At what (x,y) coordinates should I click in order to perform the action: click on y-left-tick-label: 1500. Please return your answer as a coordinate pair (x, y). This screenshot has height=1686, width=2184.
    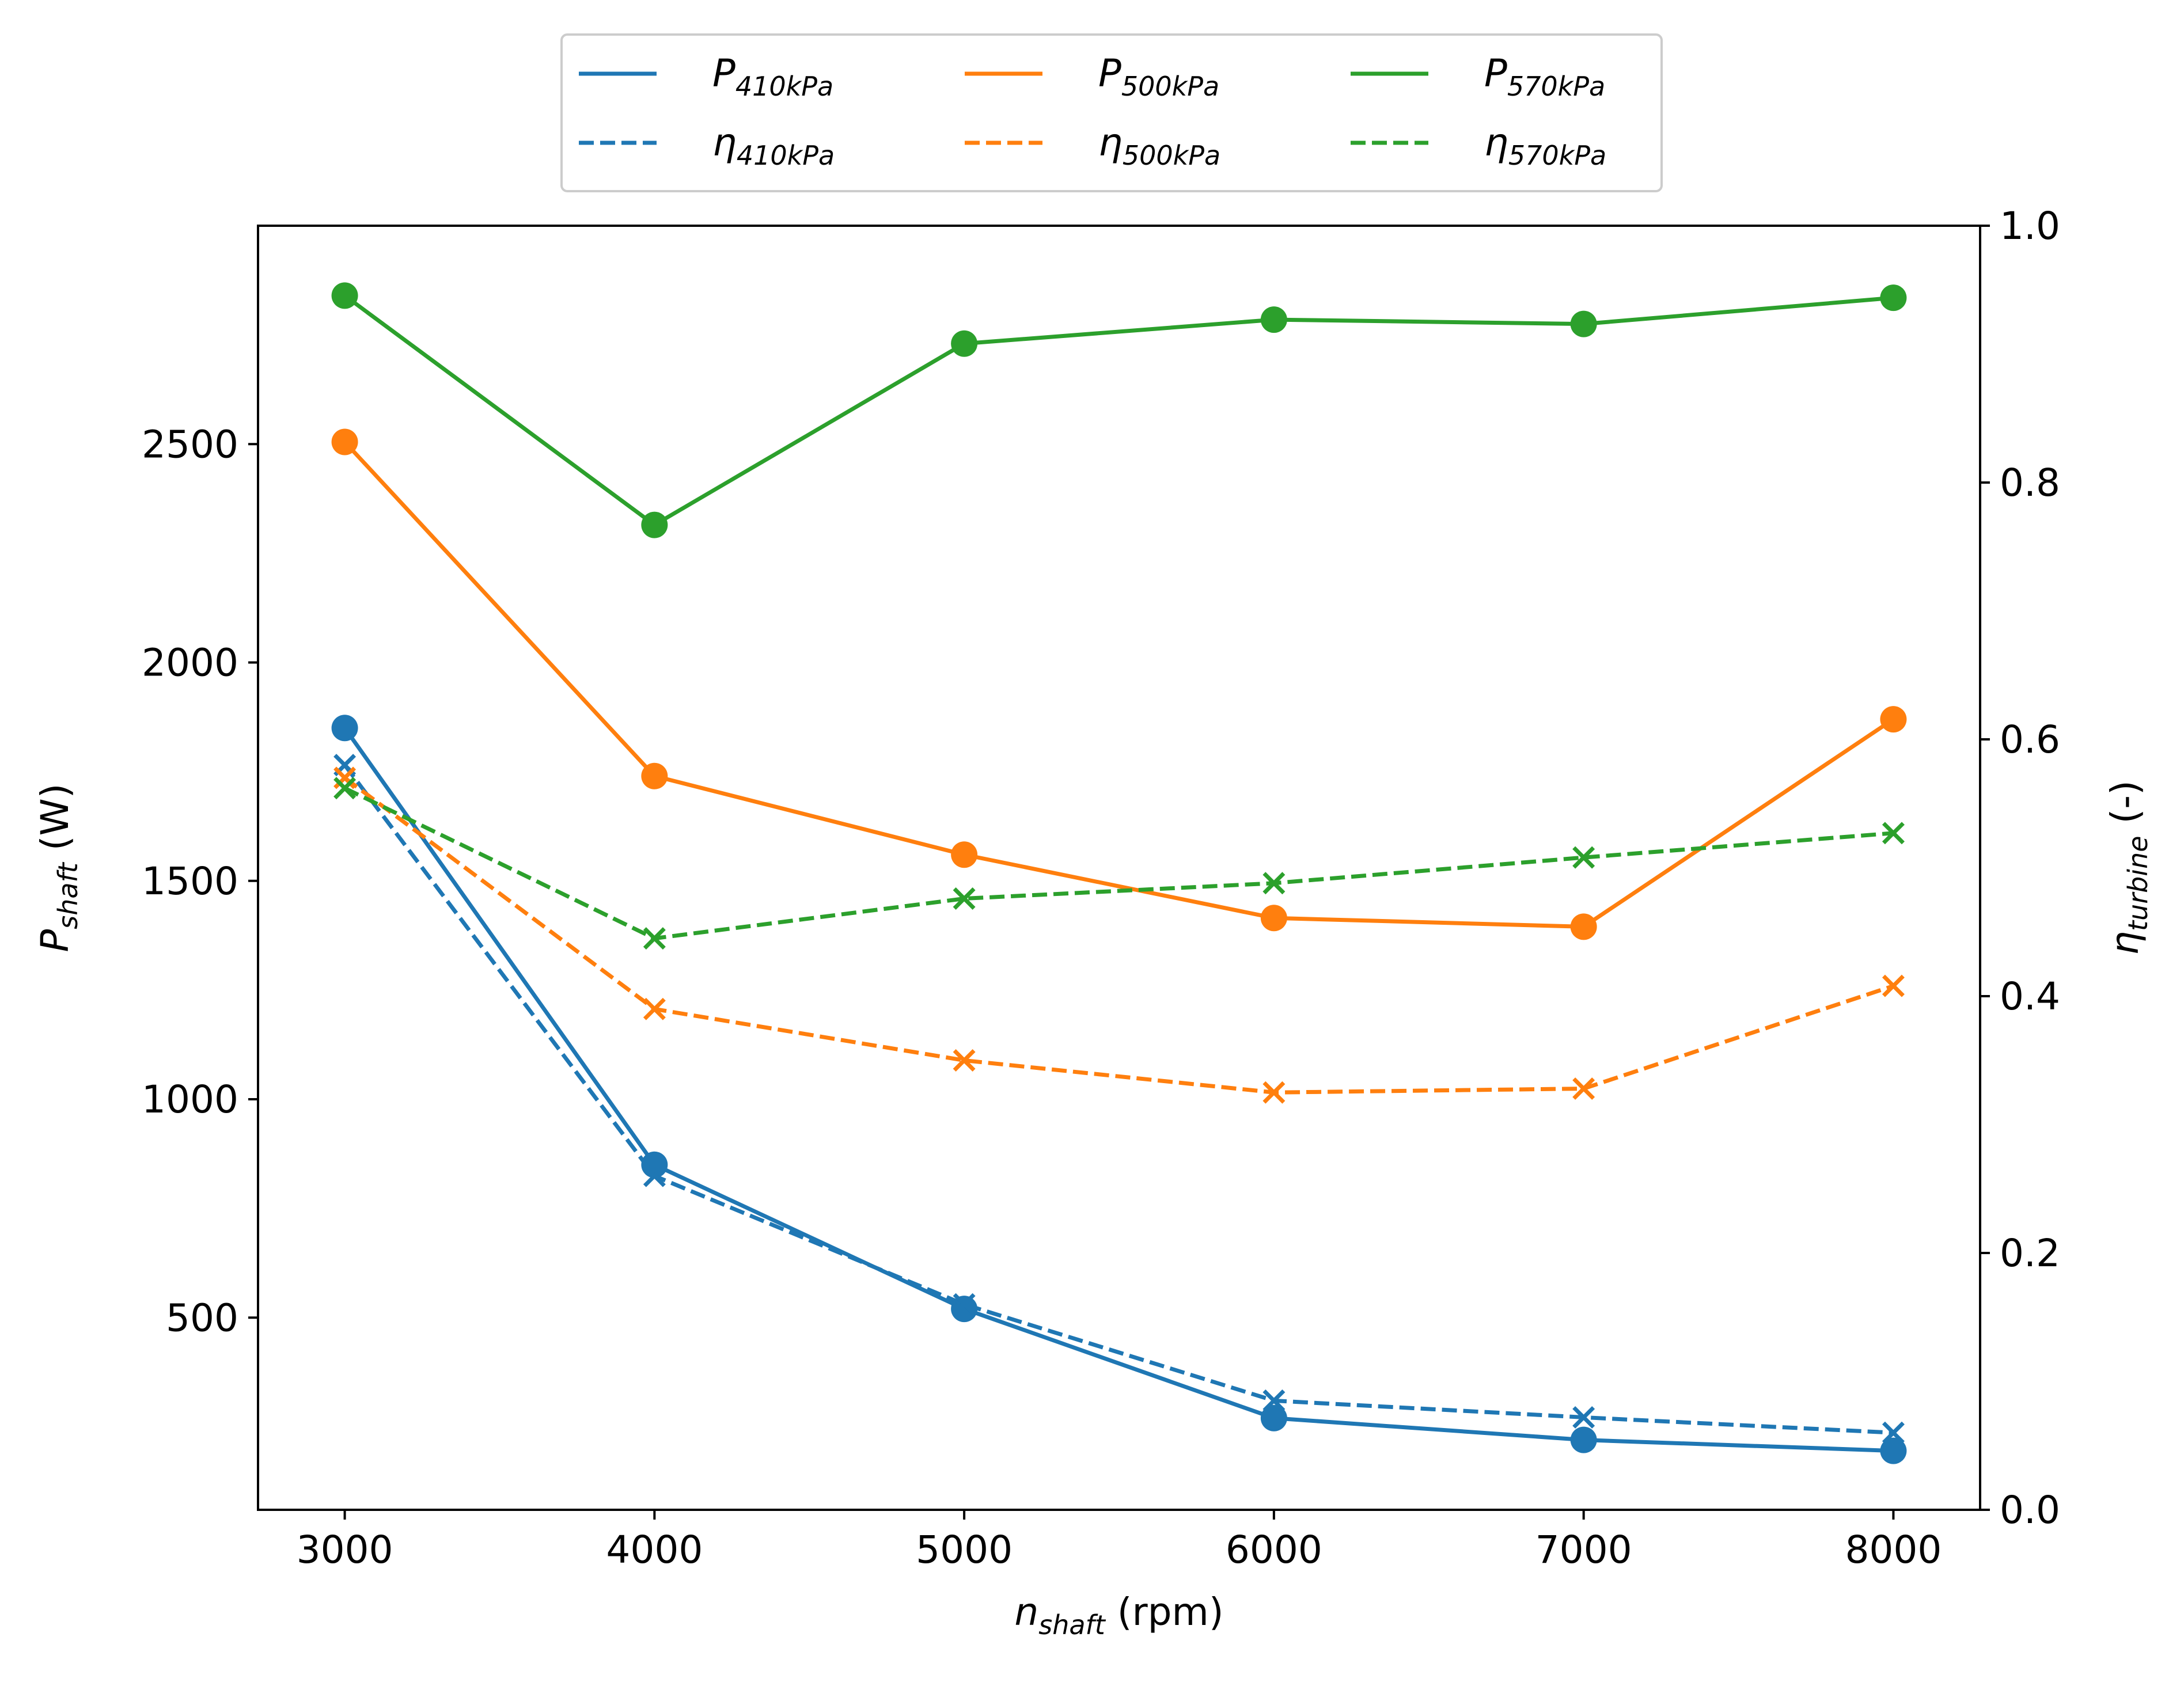
    Looking at the image, I should click on (190, 881).